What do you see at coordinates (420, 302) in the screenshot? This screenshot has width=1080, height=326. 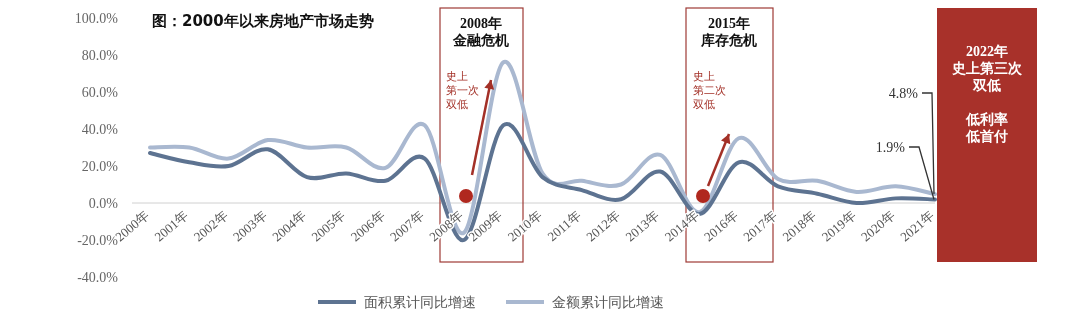 I see `legend-label: 面积累计同比增速` at bounding box center [420, 302].